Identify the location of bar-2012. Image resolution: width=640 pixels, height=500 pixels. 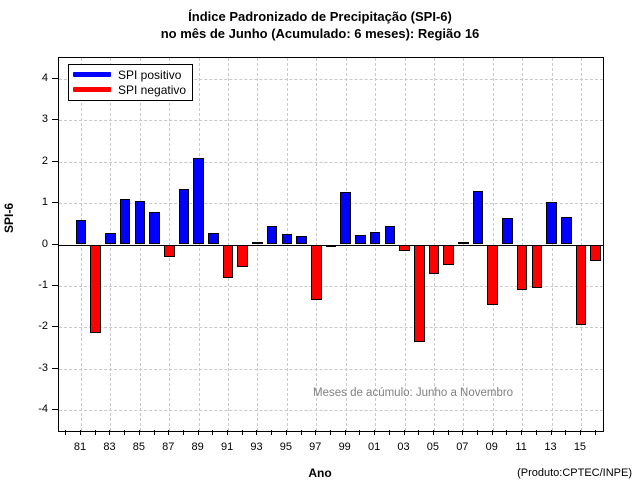
(537, 266).